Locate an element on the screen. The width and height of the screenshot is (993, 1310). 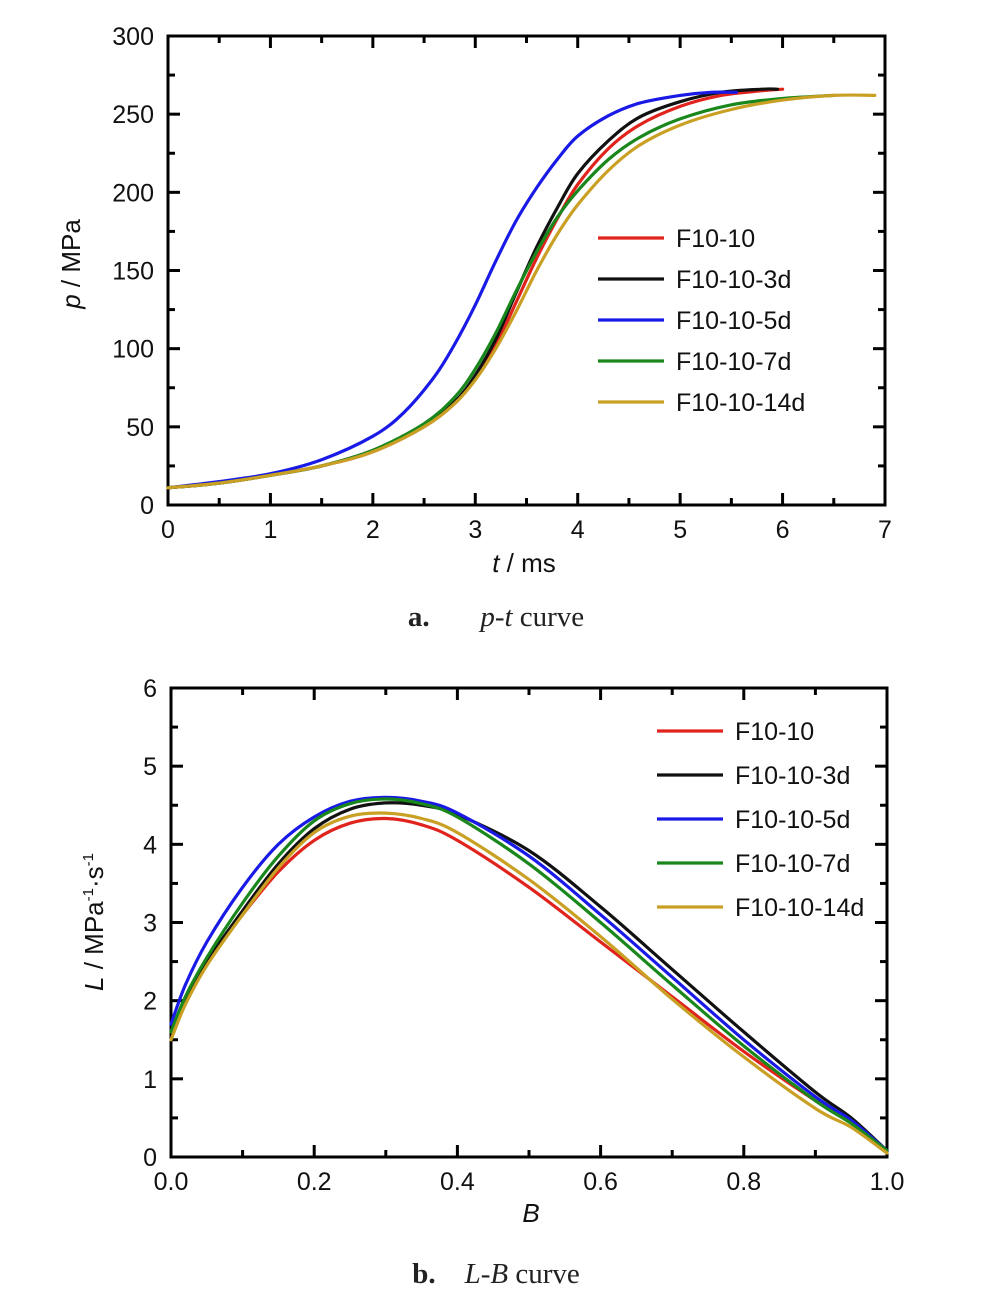
chart-b-y-tick-label: 2 is located at coordinates (150, 1002).